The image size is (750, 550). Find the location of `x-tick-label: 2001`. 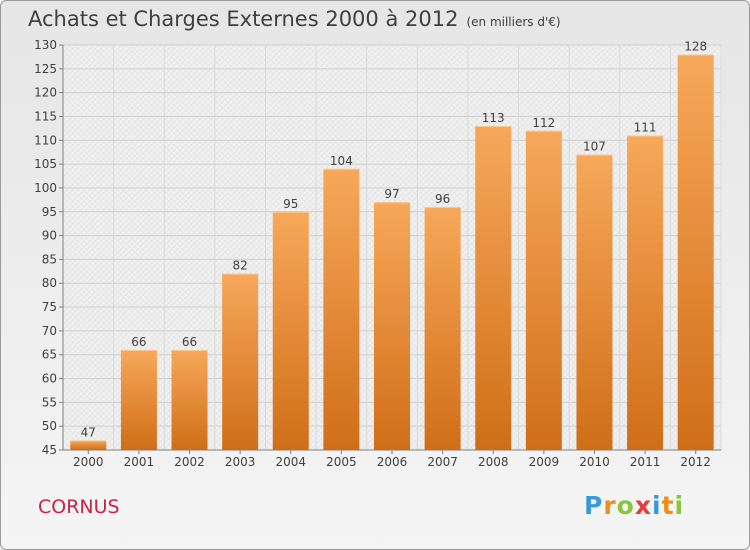

x-tick-label: 2001 is located at coordinates (139, 462).